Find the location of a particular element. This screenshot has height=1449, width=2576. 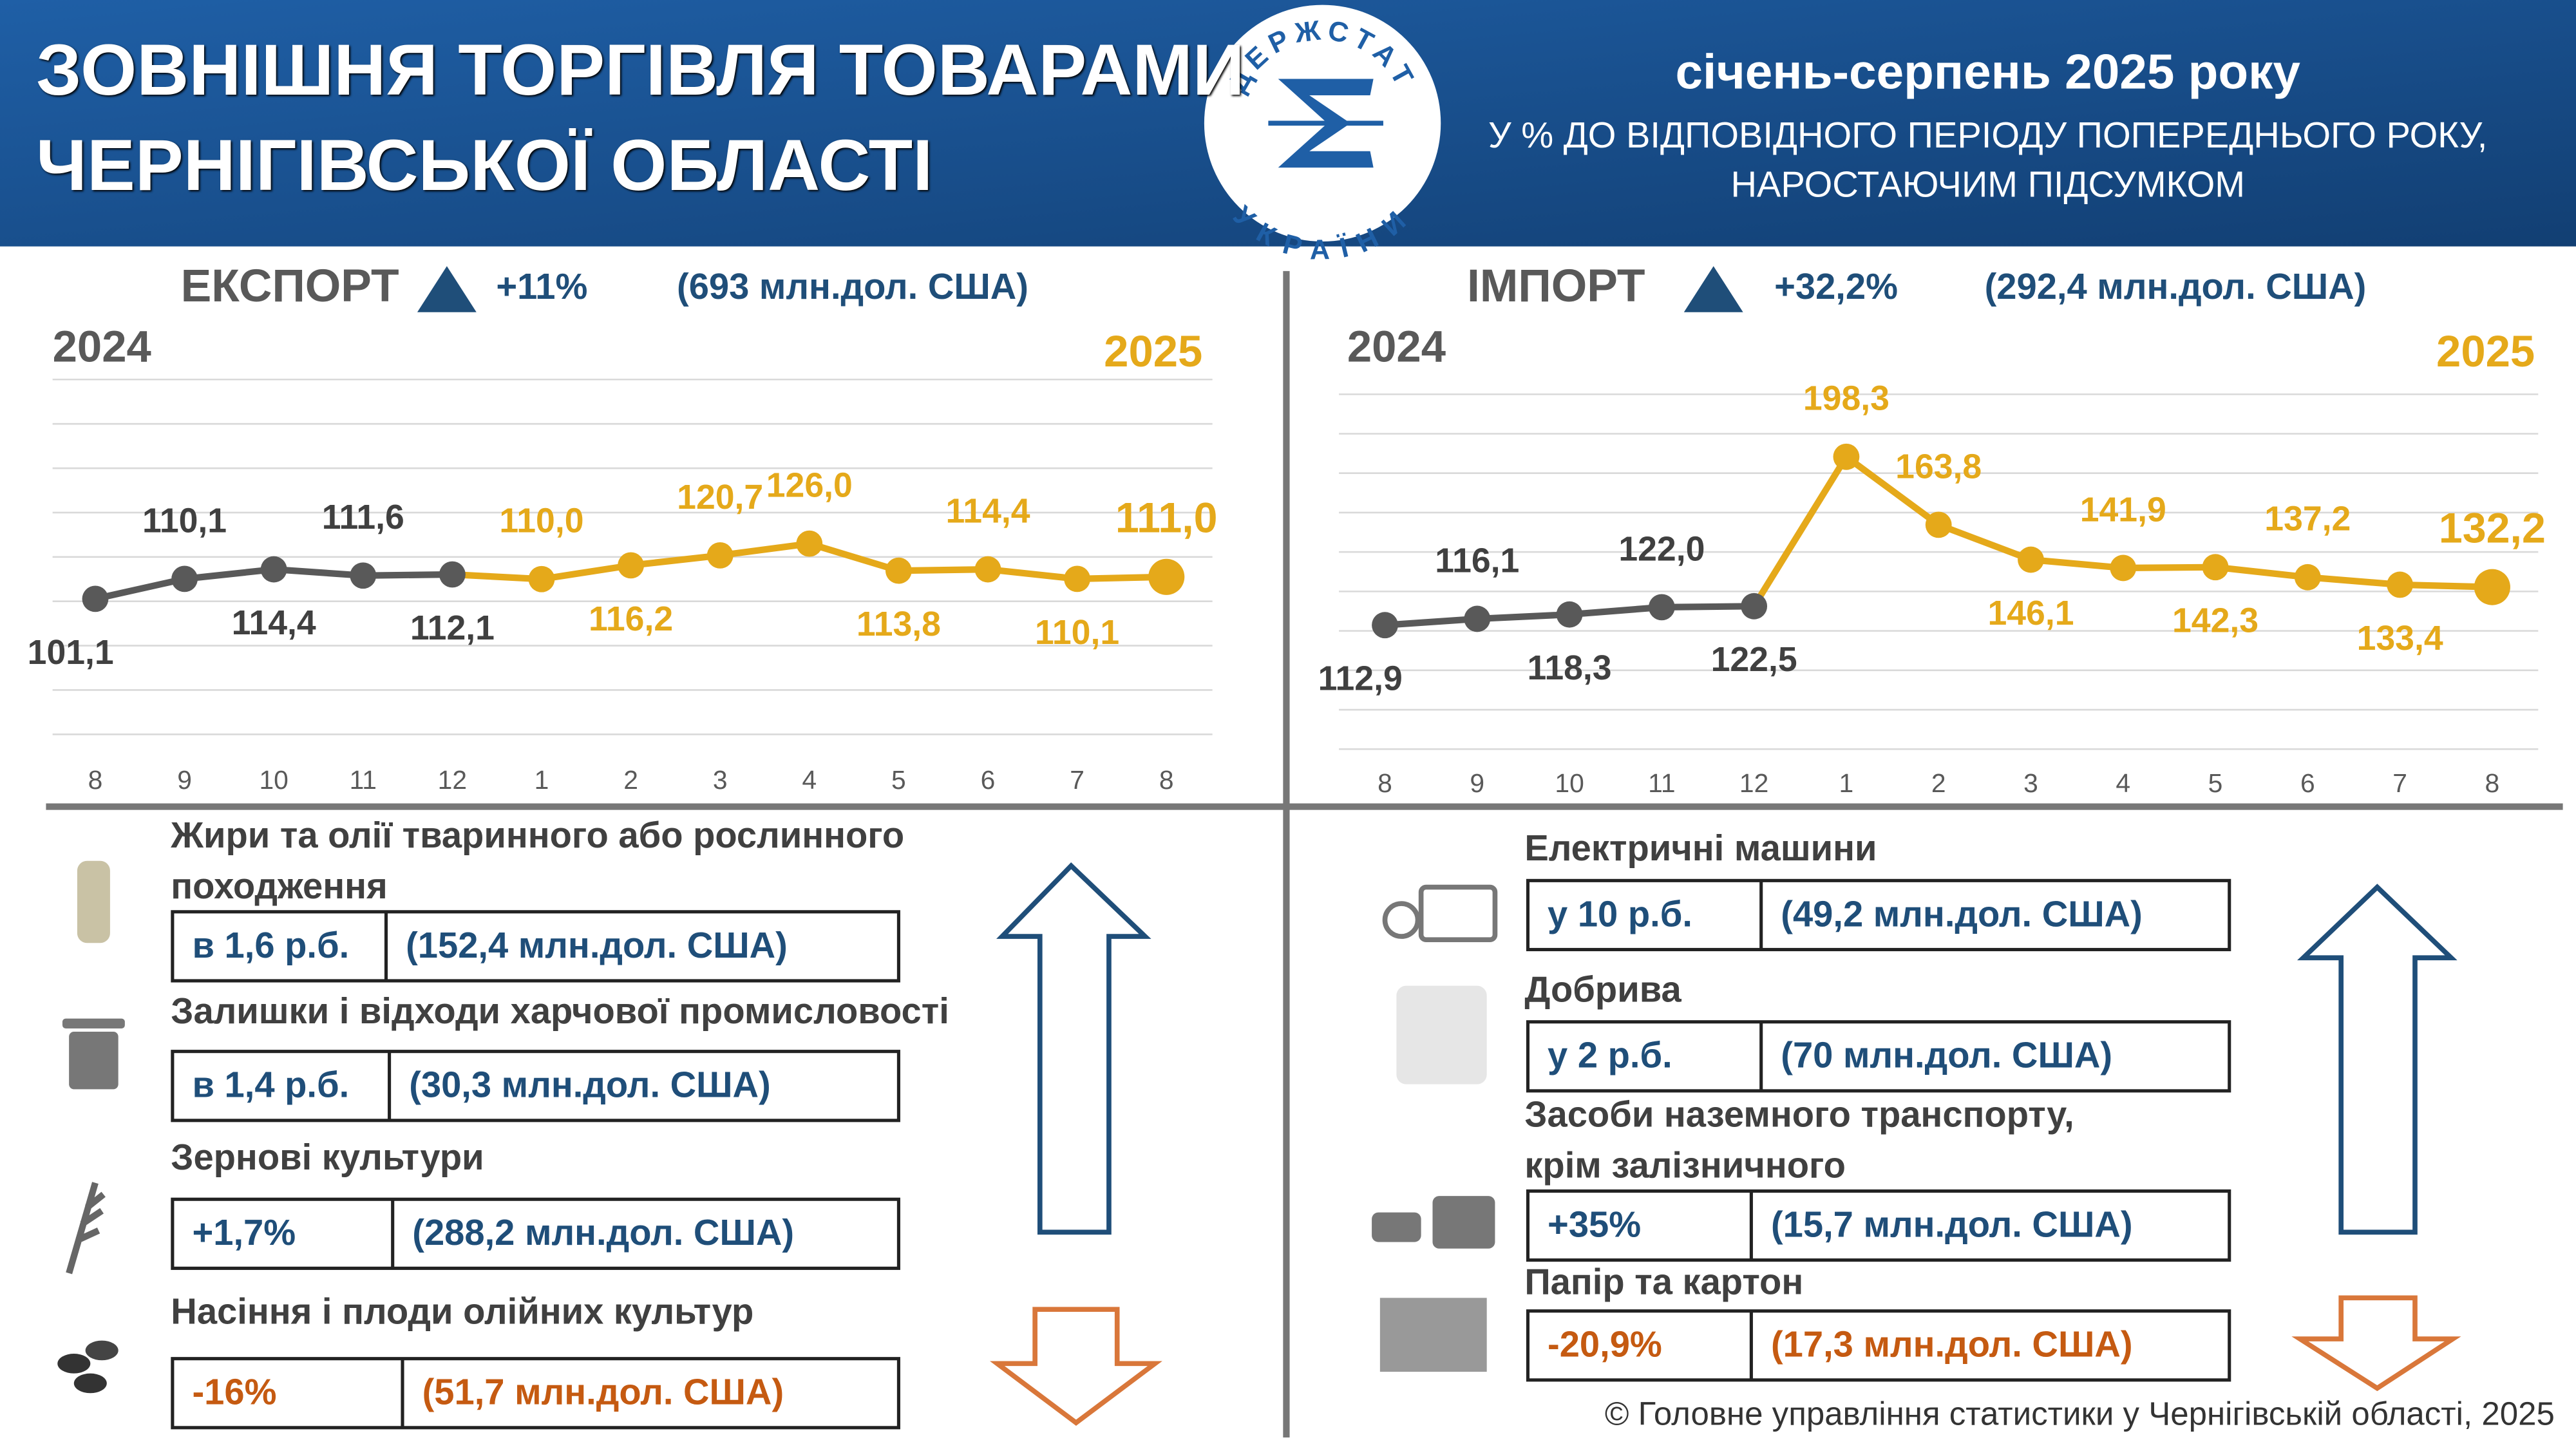

item-name: Жири та олії тваринного або рослинного is located at coordinates (537, 835).